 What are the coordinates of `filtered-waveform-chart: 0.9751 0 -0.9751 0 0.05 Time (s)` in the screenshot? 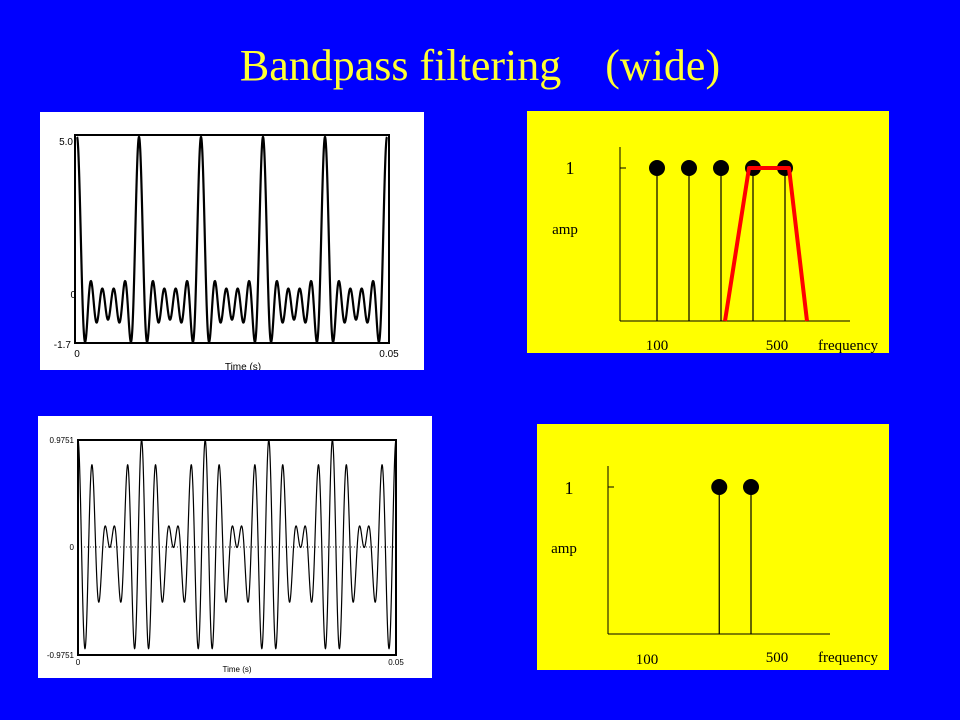 It's located at (225, 555).